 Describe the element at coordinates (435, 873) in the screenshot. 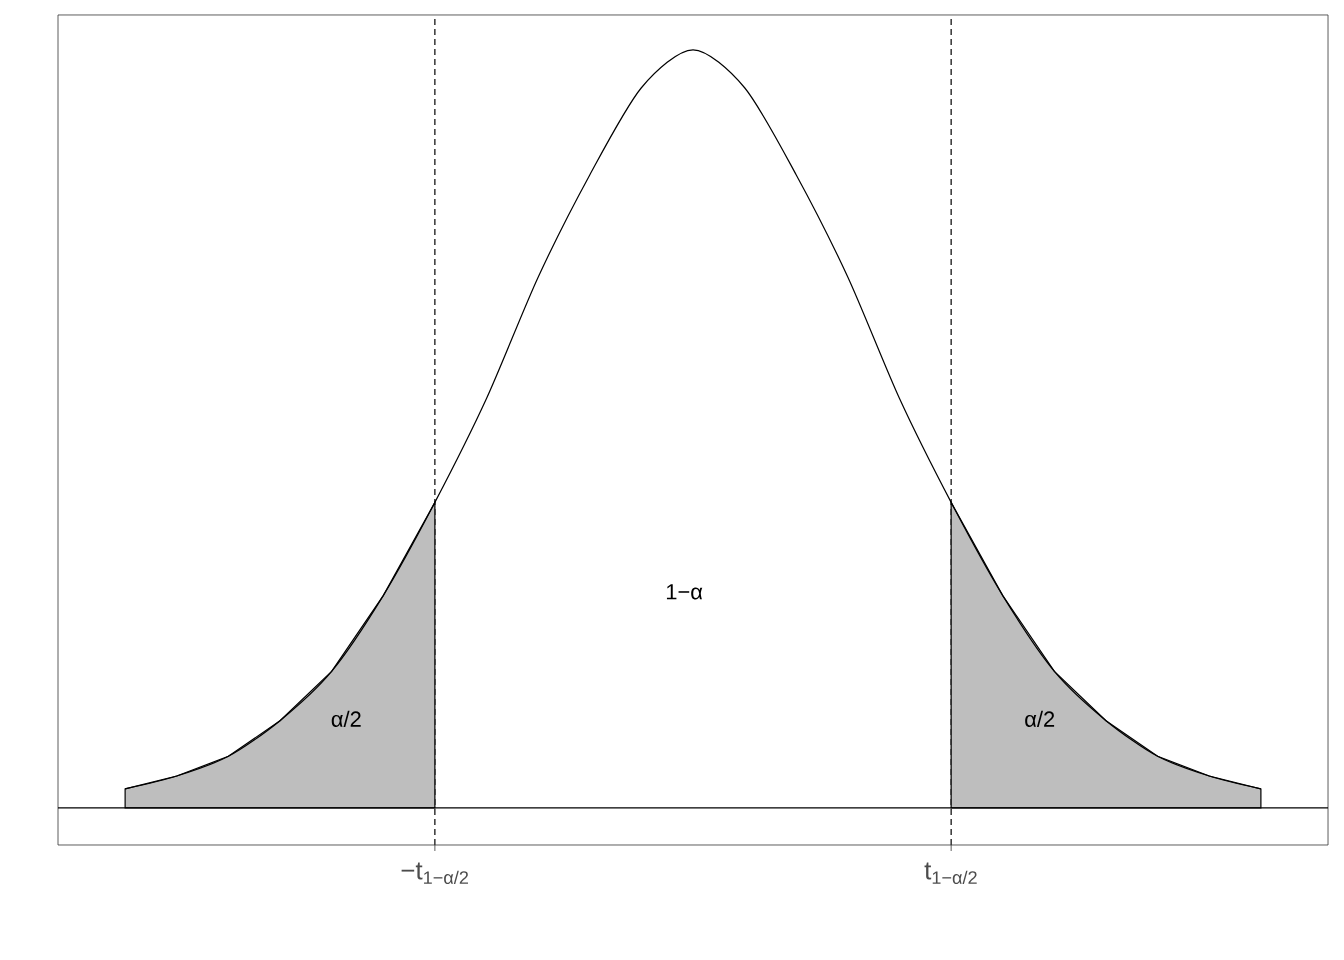

I see `x-tick-label: −t$_{1−α/2}$` at that location.